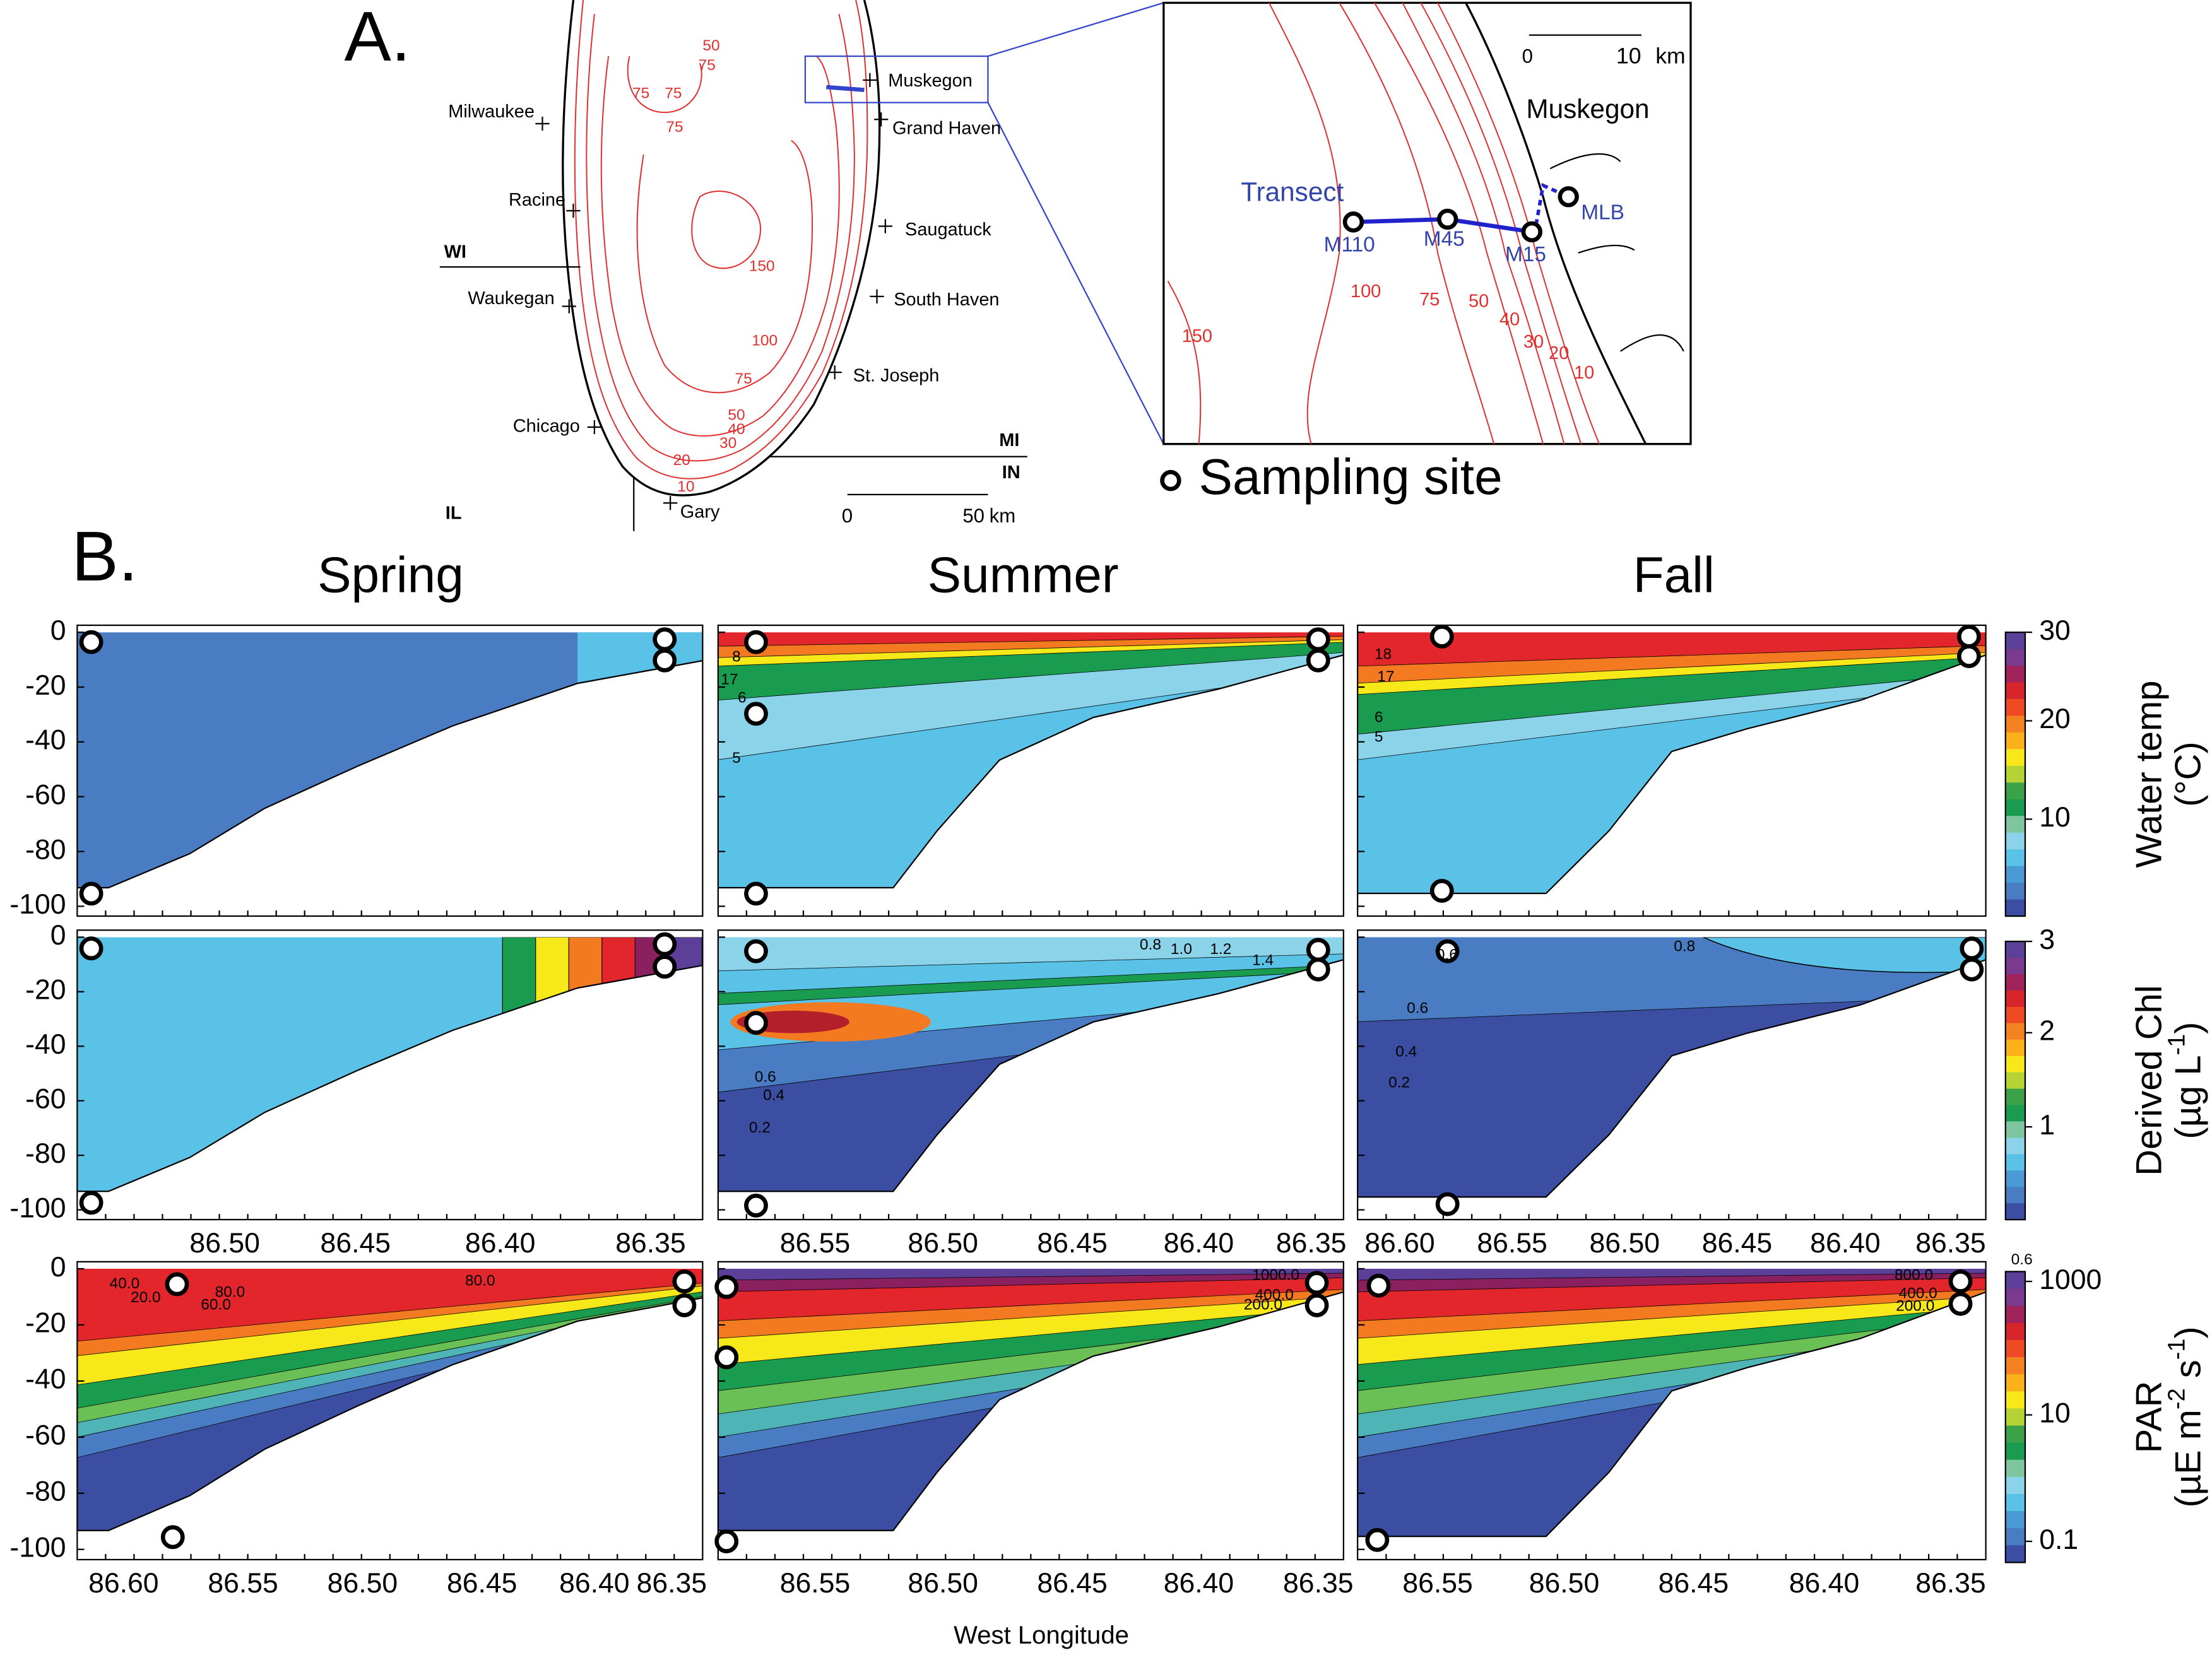  What do you see at coordinates (1379, 718) in the screenshot?
I see `contour-label: 6` at bounding box center [1379, 718].